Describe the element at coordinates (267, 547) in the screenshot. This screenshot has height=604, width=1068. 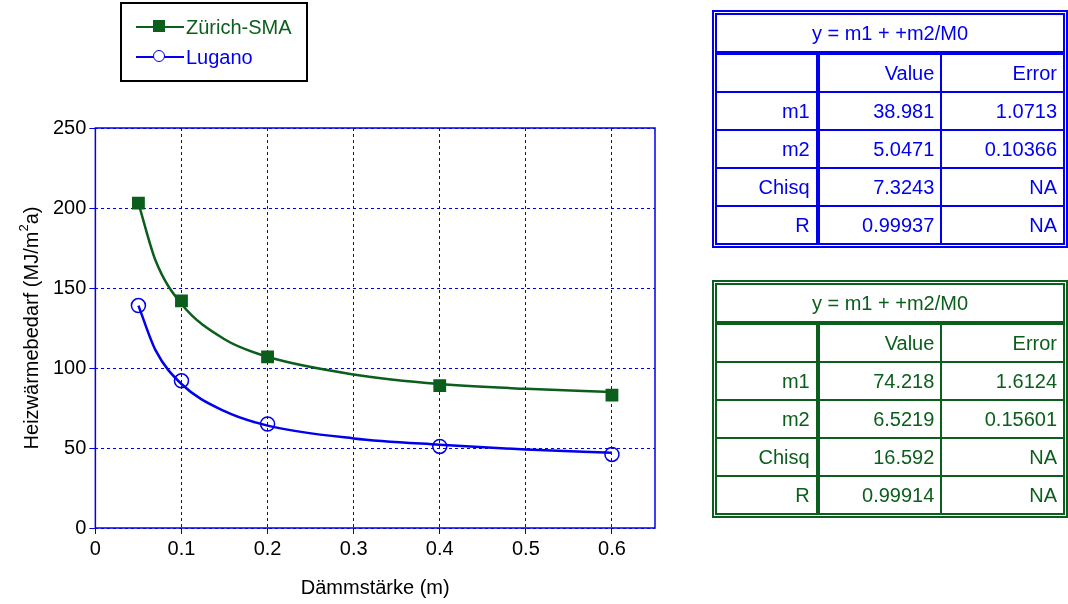
I see `x-tick-label: 0.2` at that location.